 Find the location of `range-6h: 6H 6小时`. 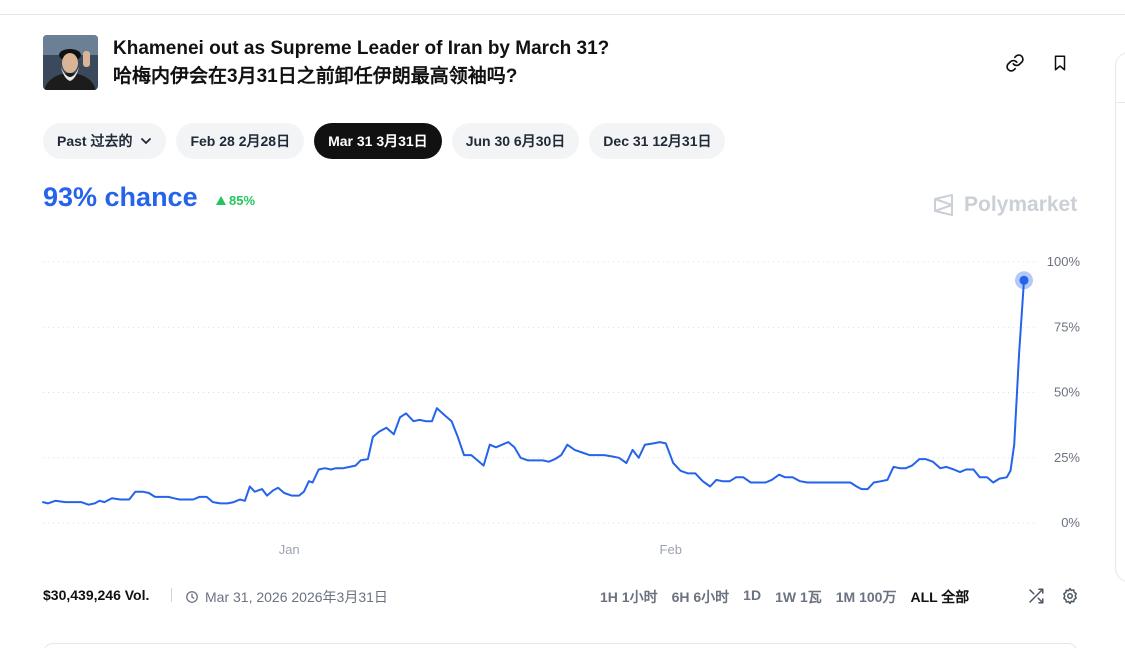

range-6h: 6H 6小时 is located at coordinates (700, 597).